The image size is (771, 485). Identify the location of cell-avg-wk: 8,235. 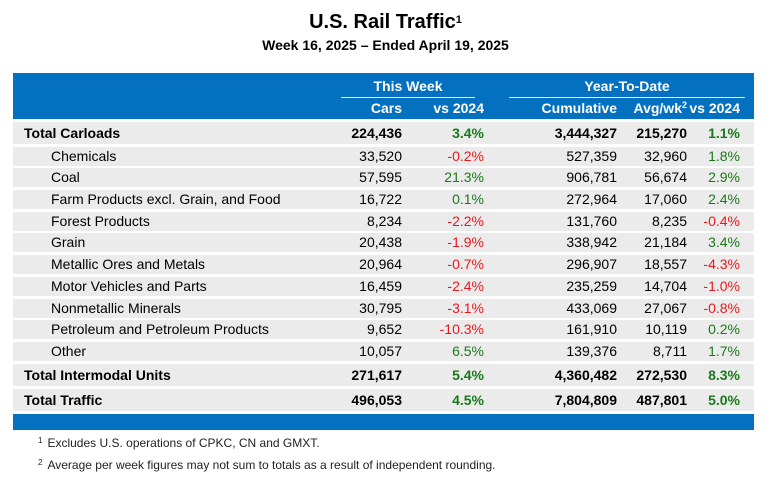
(669, 220).